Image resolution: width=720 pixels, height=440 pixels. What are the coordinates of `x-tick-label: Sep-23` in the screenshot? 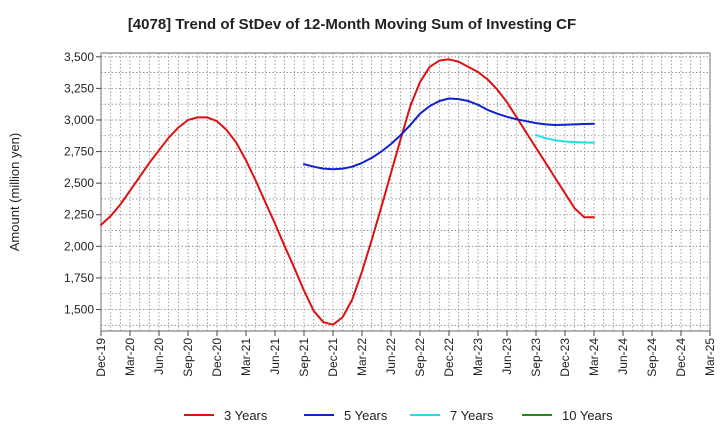 It's located at (536, 357).